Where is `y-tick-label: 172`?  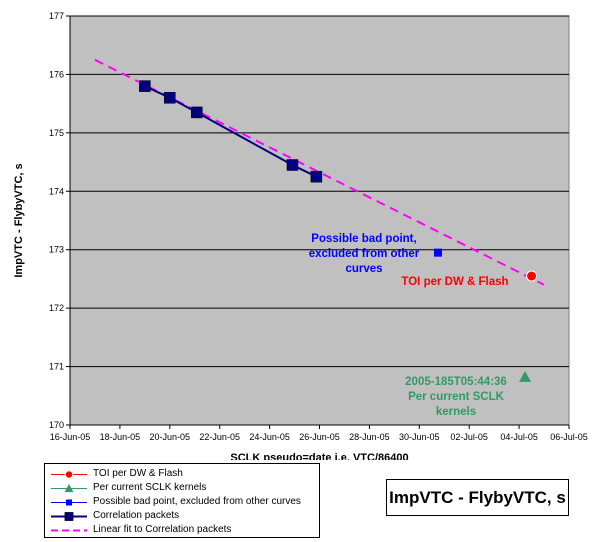
y-tick-label: 172 is located at coordinates (56, 308).